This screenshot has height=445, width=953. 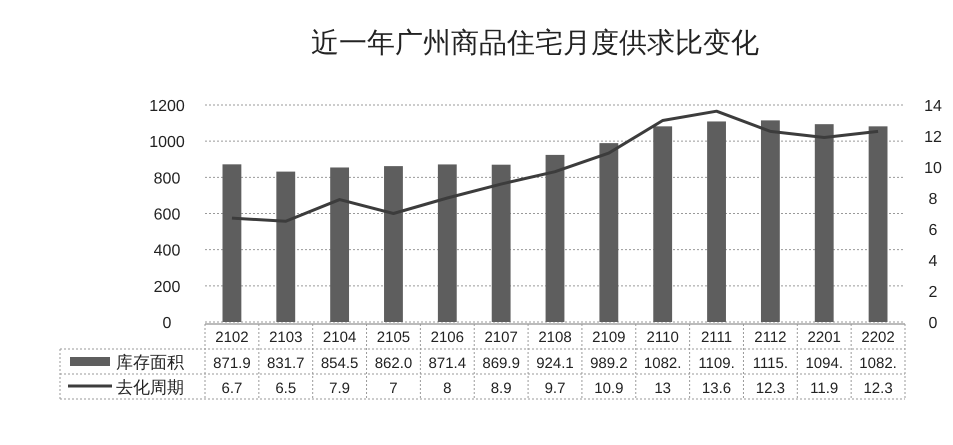 I want to click on data-label: 11.9, so click(x=824, y=388).